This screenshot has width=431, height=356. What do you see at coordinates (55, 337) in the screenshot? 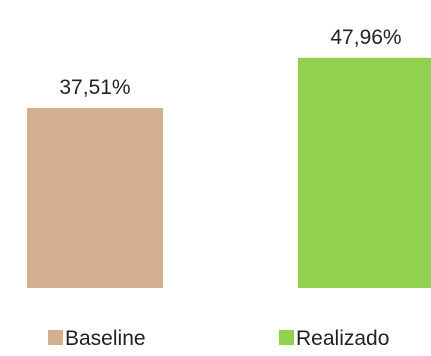
I see `legend-swatch-baseline` at bounding box center [55, 337].